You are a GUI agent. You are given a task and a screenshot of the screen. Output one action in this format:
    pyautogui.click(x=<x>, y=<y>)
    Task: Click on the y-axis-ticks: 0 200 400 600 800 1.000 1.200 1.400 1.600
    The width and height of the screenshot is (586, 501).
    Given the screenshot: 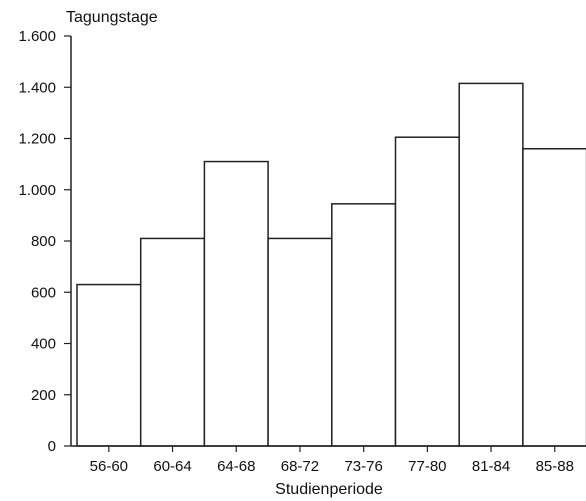 What is the action you would take?
    pyautogui.click(x=44, y=241)
    